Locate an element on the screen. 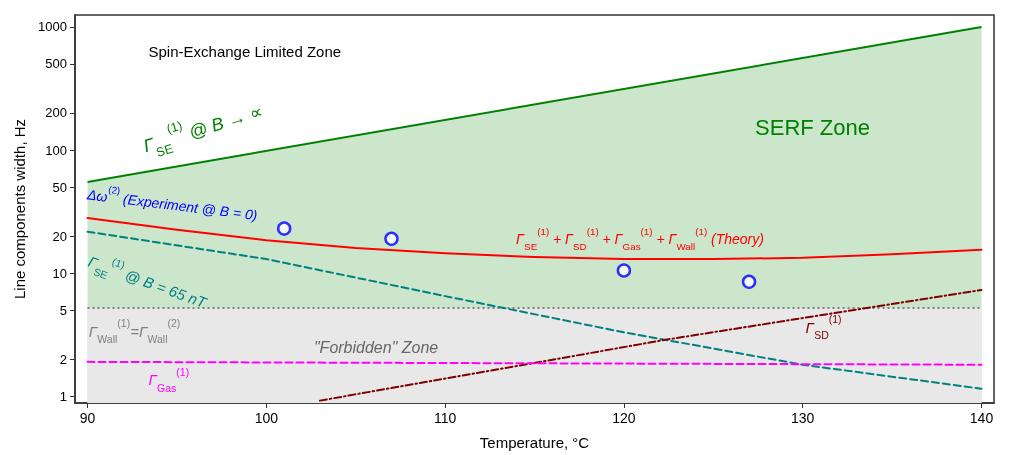  x-tick-label: 140 is located at coordinates (981, 418).